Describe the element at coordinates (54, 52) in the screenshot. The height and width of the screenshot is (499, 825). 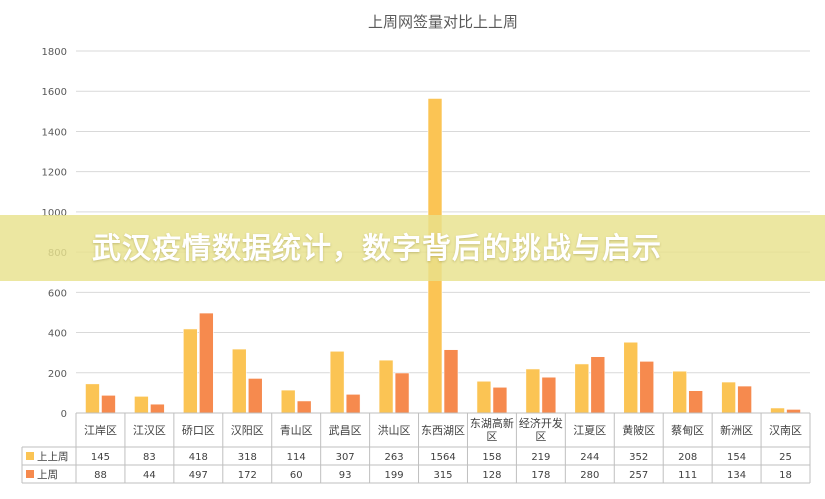
I see `y-tick-label: 1800` at that location.